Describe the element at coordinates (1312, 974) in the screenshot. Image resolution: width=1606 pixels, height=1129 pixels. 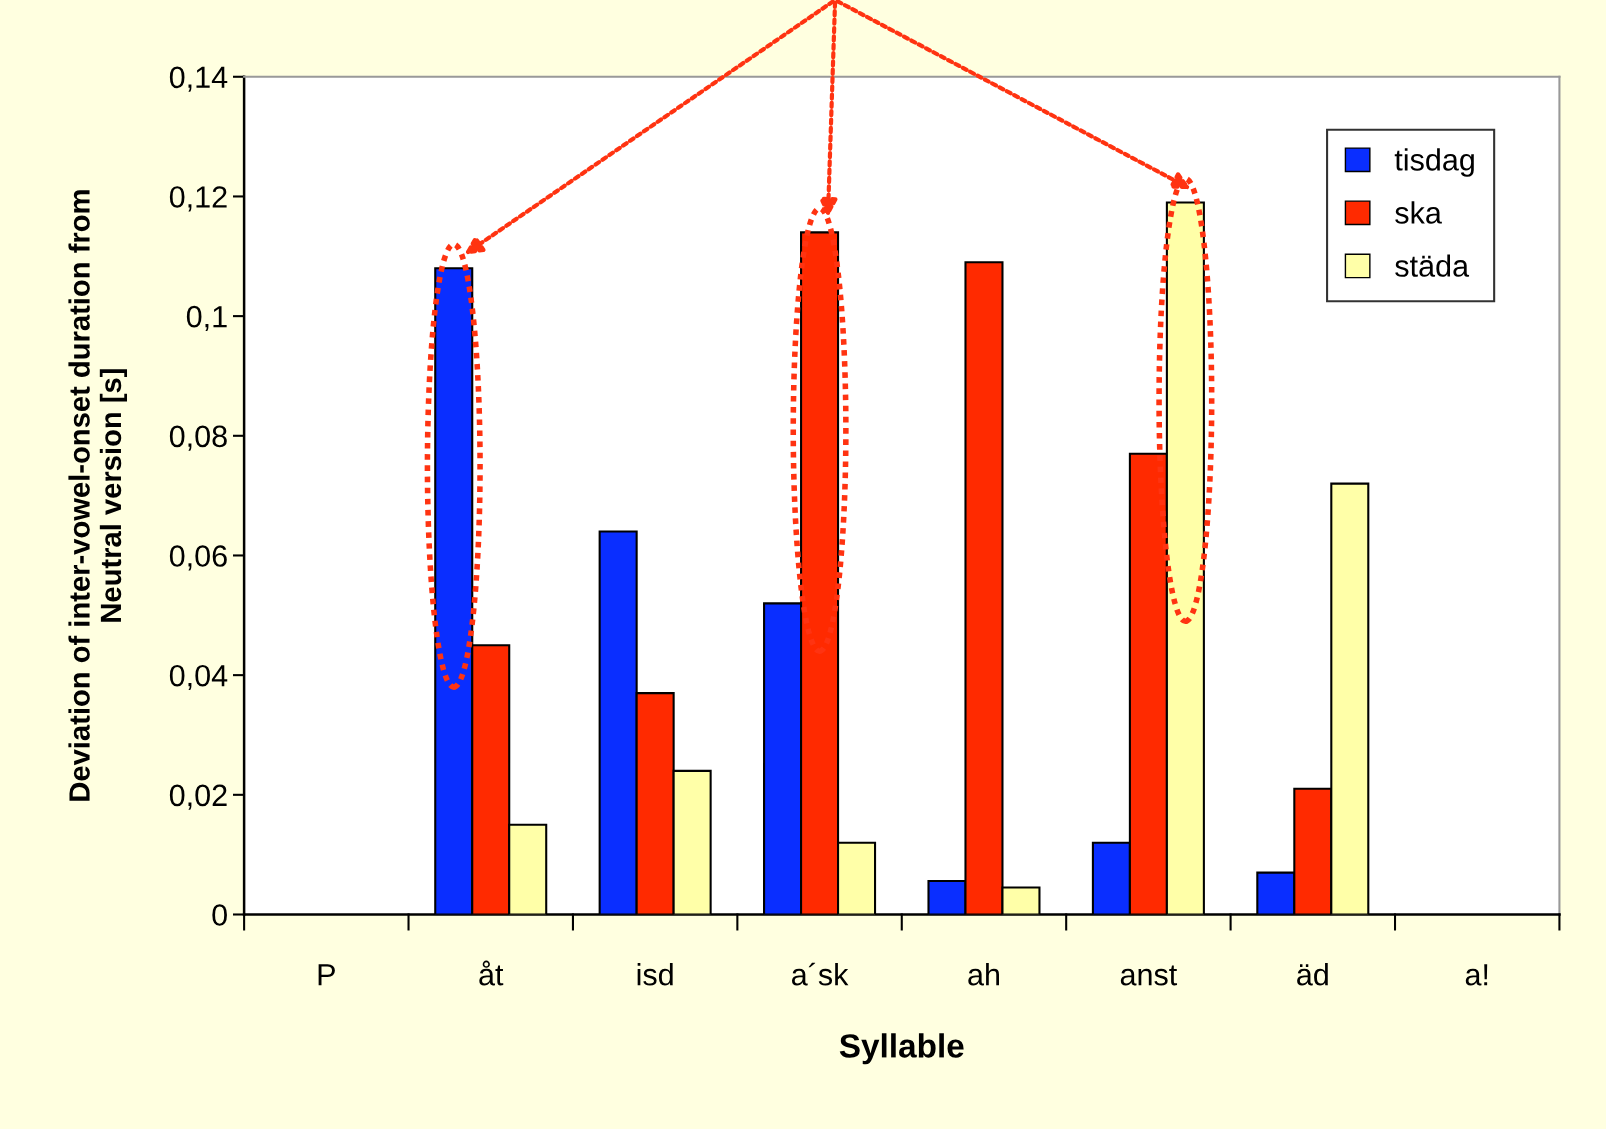
I see `x-tick-label: äd` at that location.